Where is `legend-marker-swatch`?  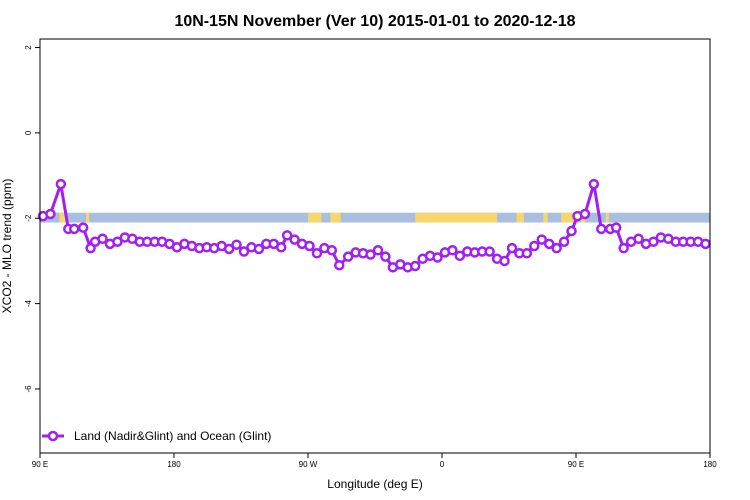 legend-marker-swatch is located at coordinates (53, 436).